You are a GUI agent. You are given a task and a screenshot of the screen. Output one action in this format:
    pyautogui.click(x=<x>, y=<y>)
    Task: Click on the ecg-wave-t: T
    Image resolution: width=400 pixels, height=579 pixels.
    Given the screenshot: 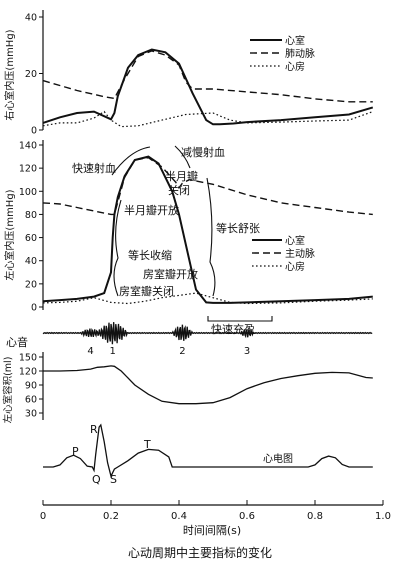 What is the action you would take?
    pyautogui.click(x=147, y=444)
    